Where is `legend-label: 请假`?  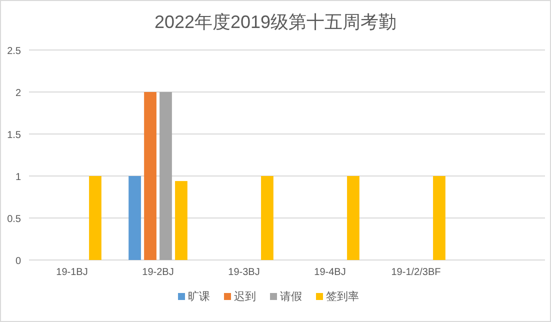
legend-label: 请假 is located at coordinates (291, 296).